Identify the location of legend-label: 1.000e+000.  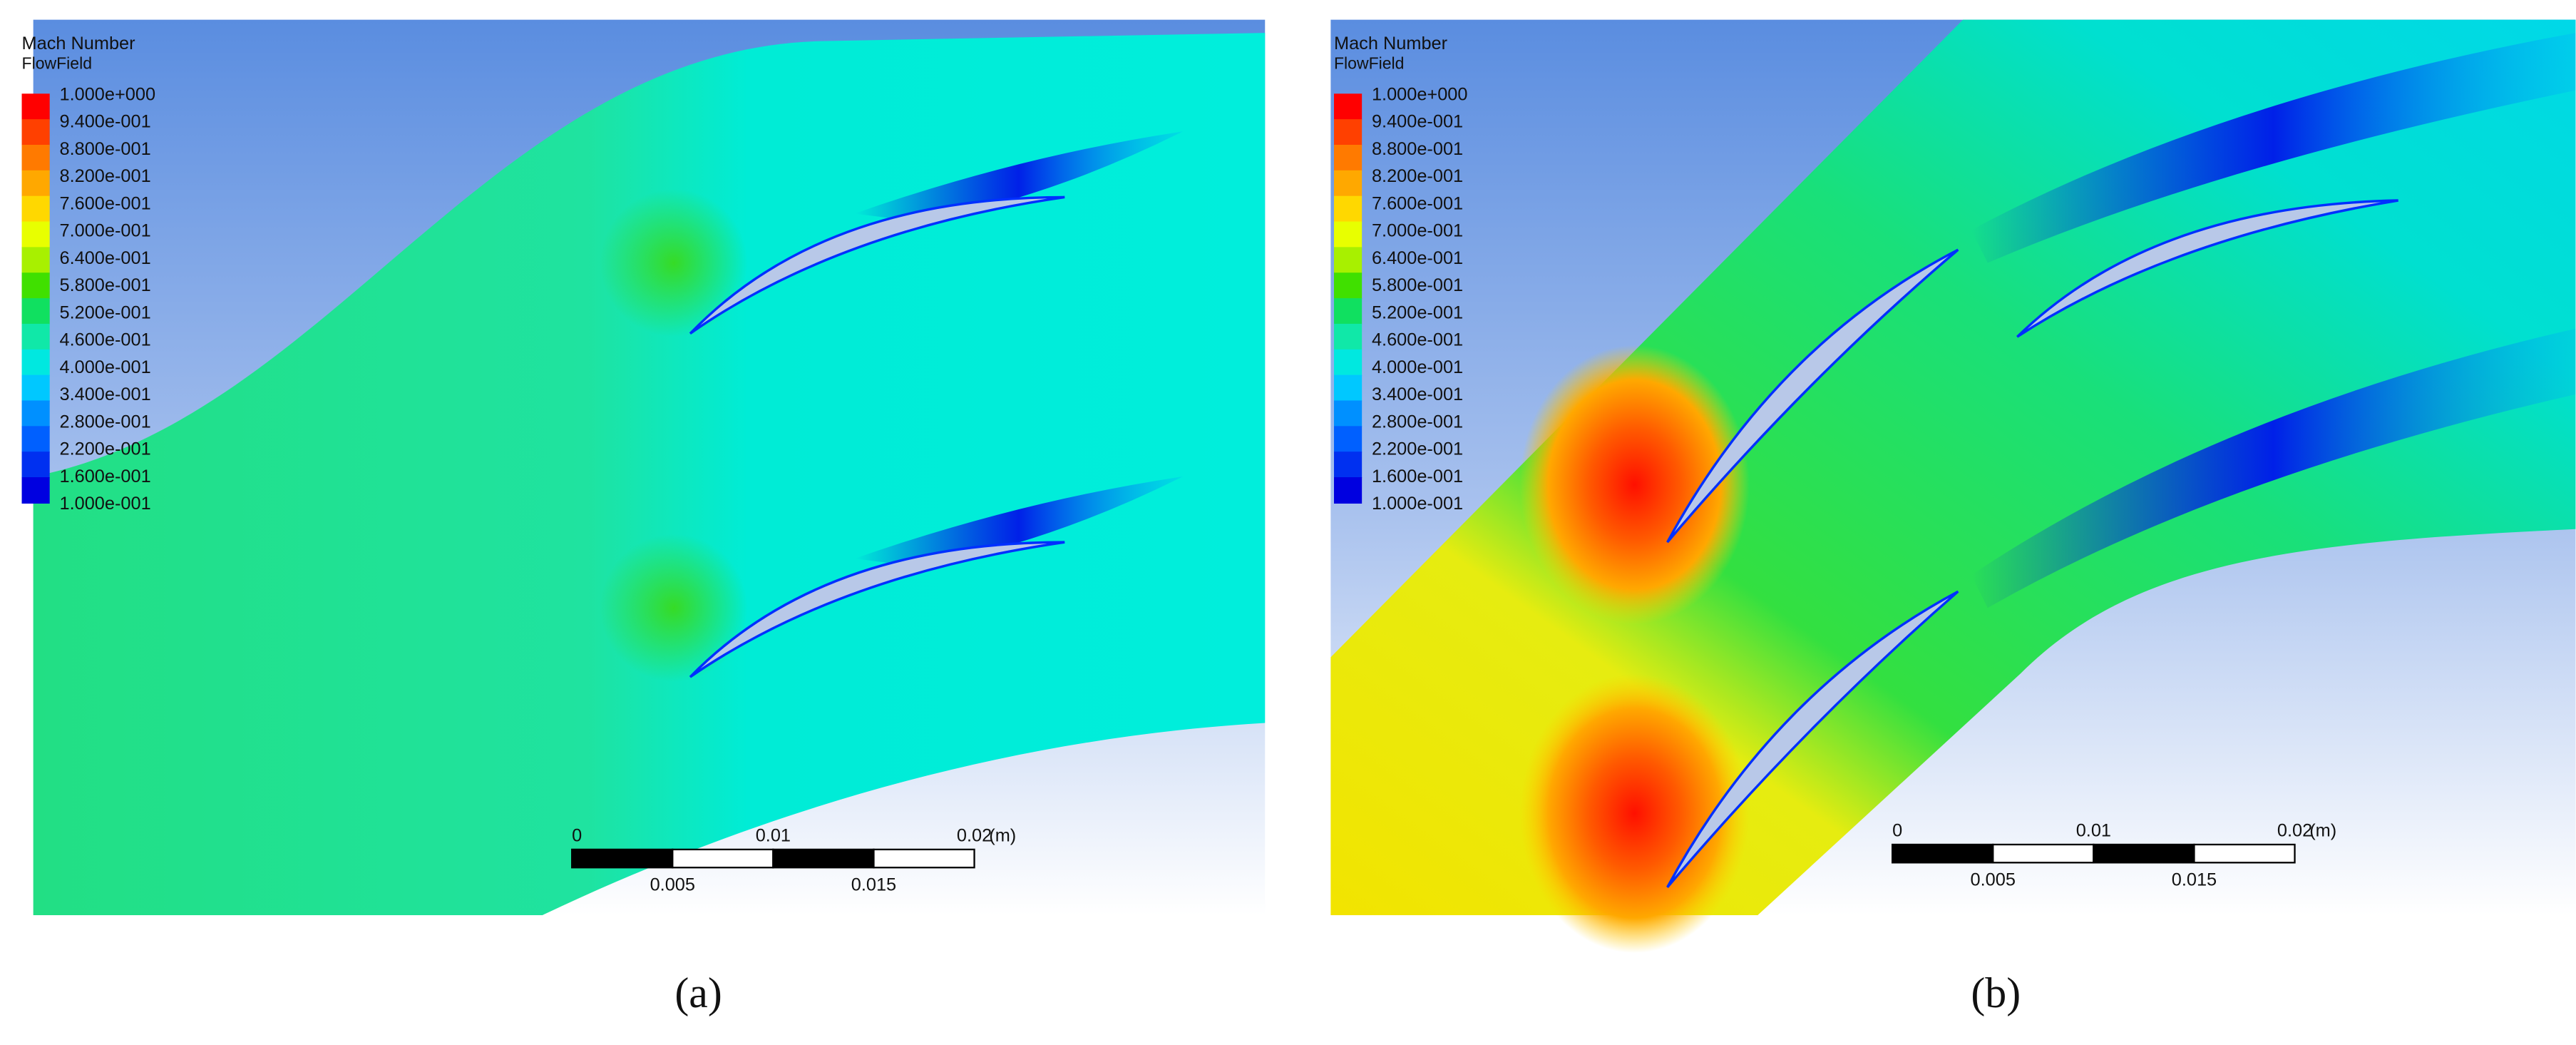
(1420, 95).